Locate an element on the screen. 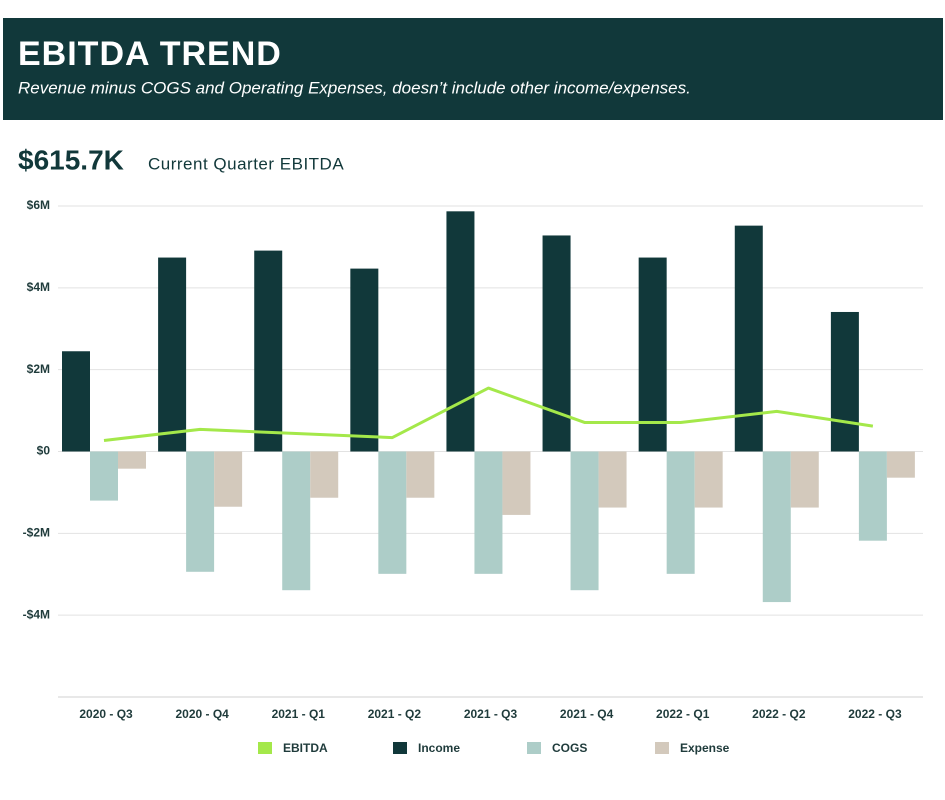 Image resolution: width=945 pixels, height=800 pixels. header-band is located at coordinates (473, 69).